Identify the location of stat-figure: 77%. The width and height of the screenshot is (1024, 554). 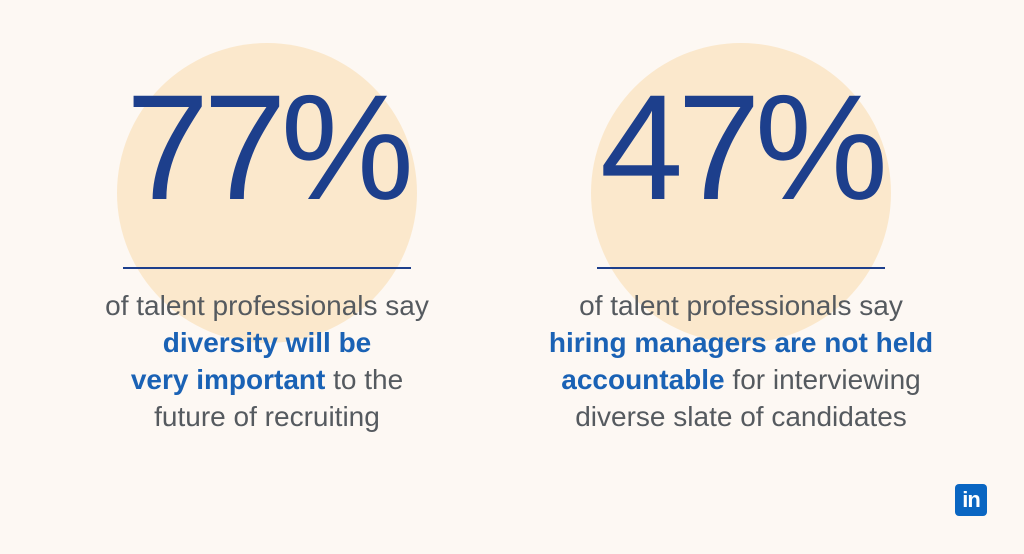
(269, 147).